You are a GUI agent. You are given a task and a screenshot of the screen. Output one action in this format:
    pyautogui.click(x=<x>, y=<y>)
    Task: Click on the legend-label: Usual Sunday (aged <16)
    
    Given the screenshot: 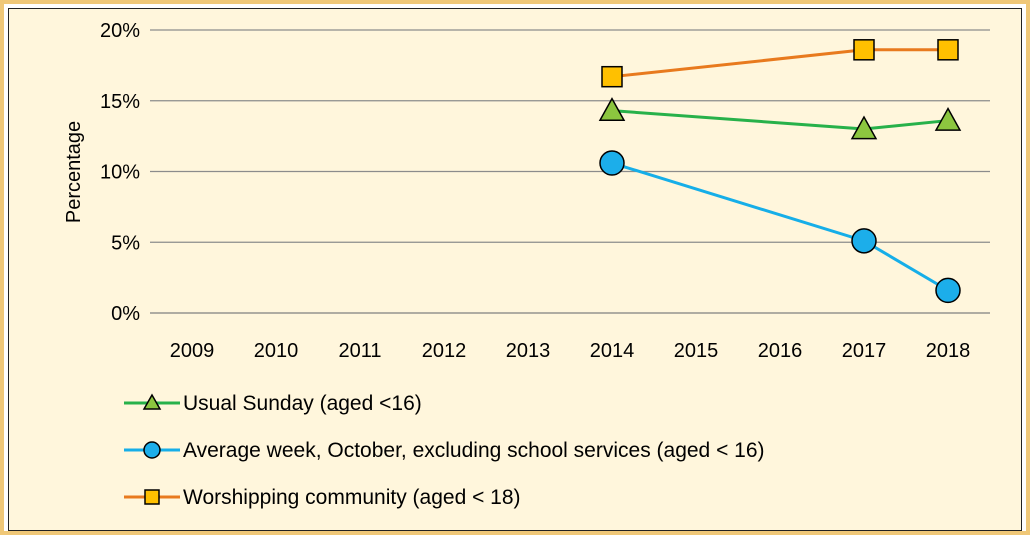 What is the action you would take?
    pyautogui.click(x=302, y=403)
    